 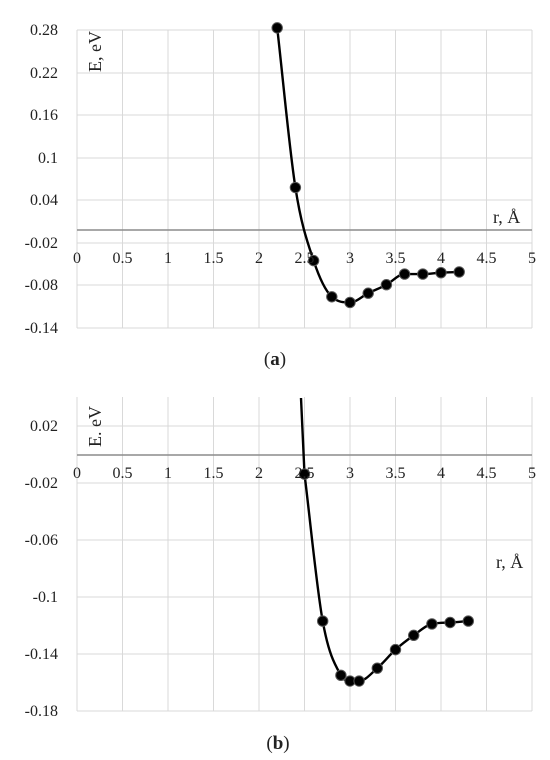 I want to click on y-axis-title: E, eV, so click(x=95, y=51).